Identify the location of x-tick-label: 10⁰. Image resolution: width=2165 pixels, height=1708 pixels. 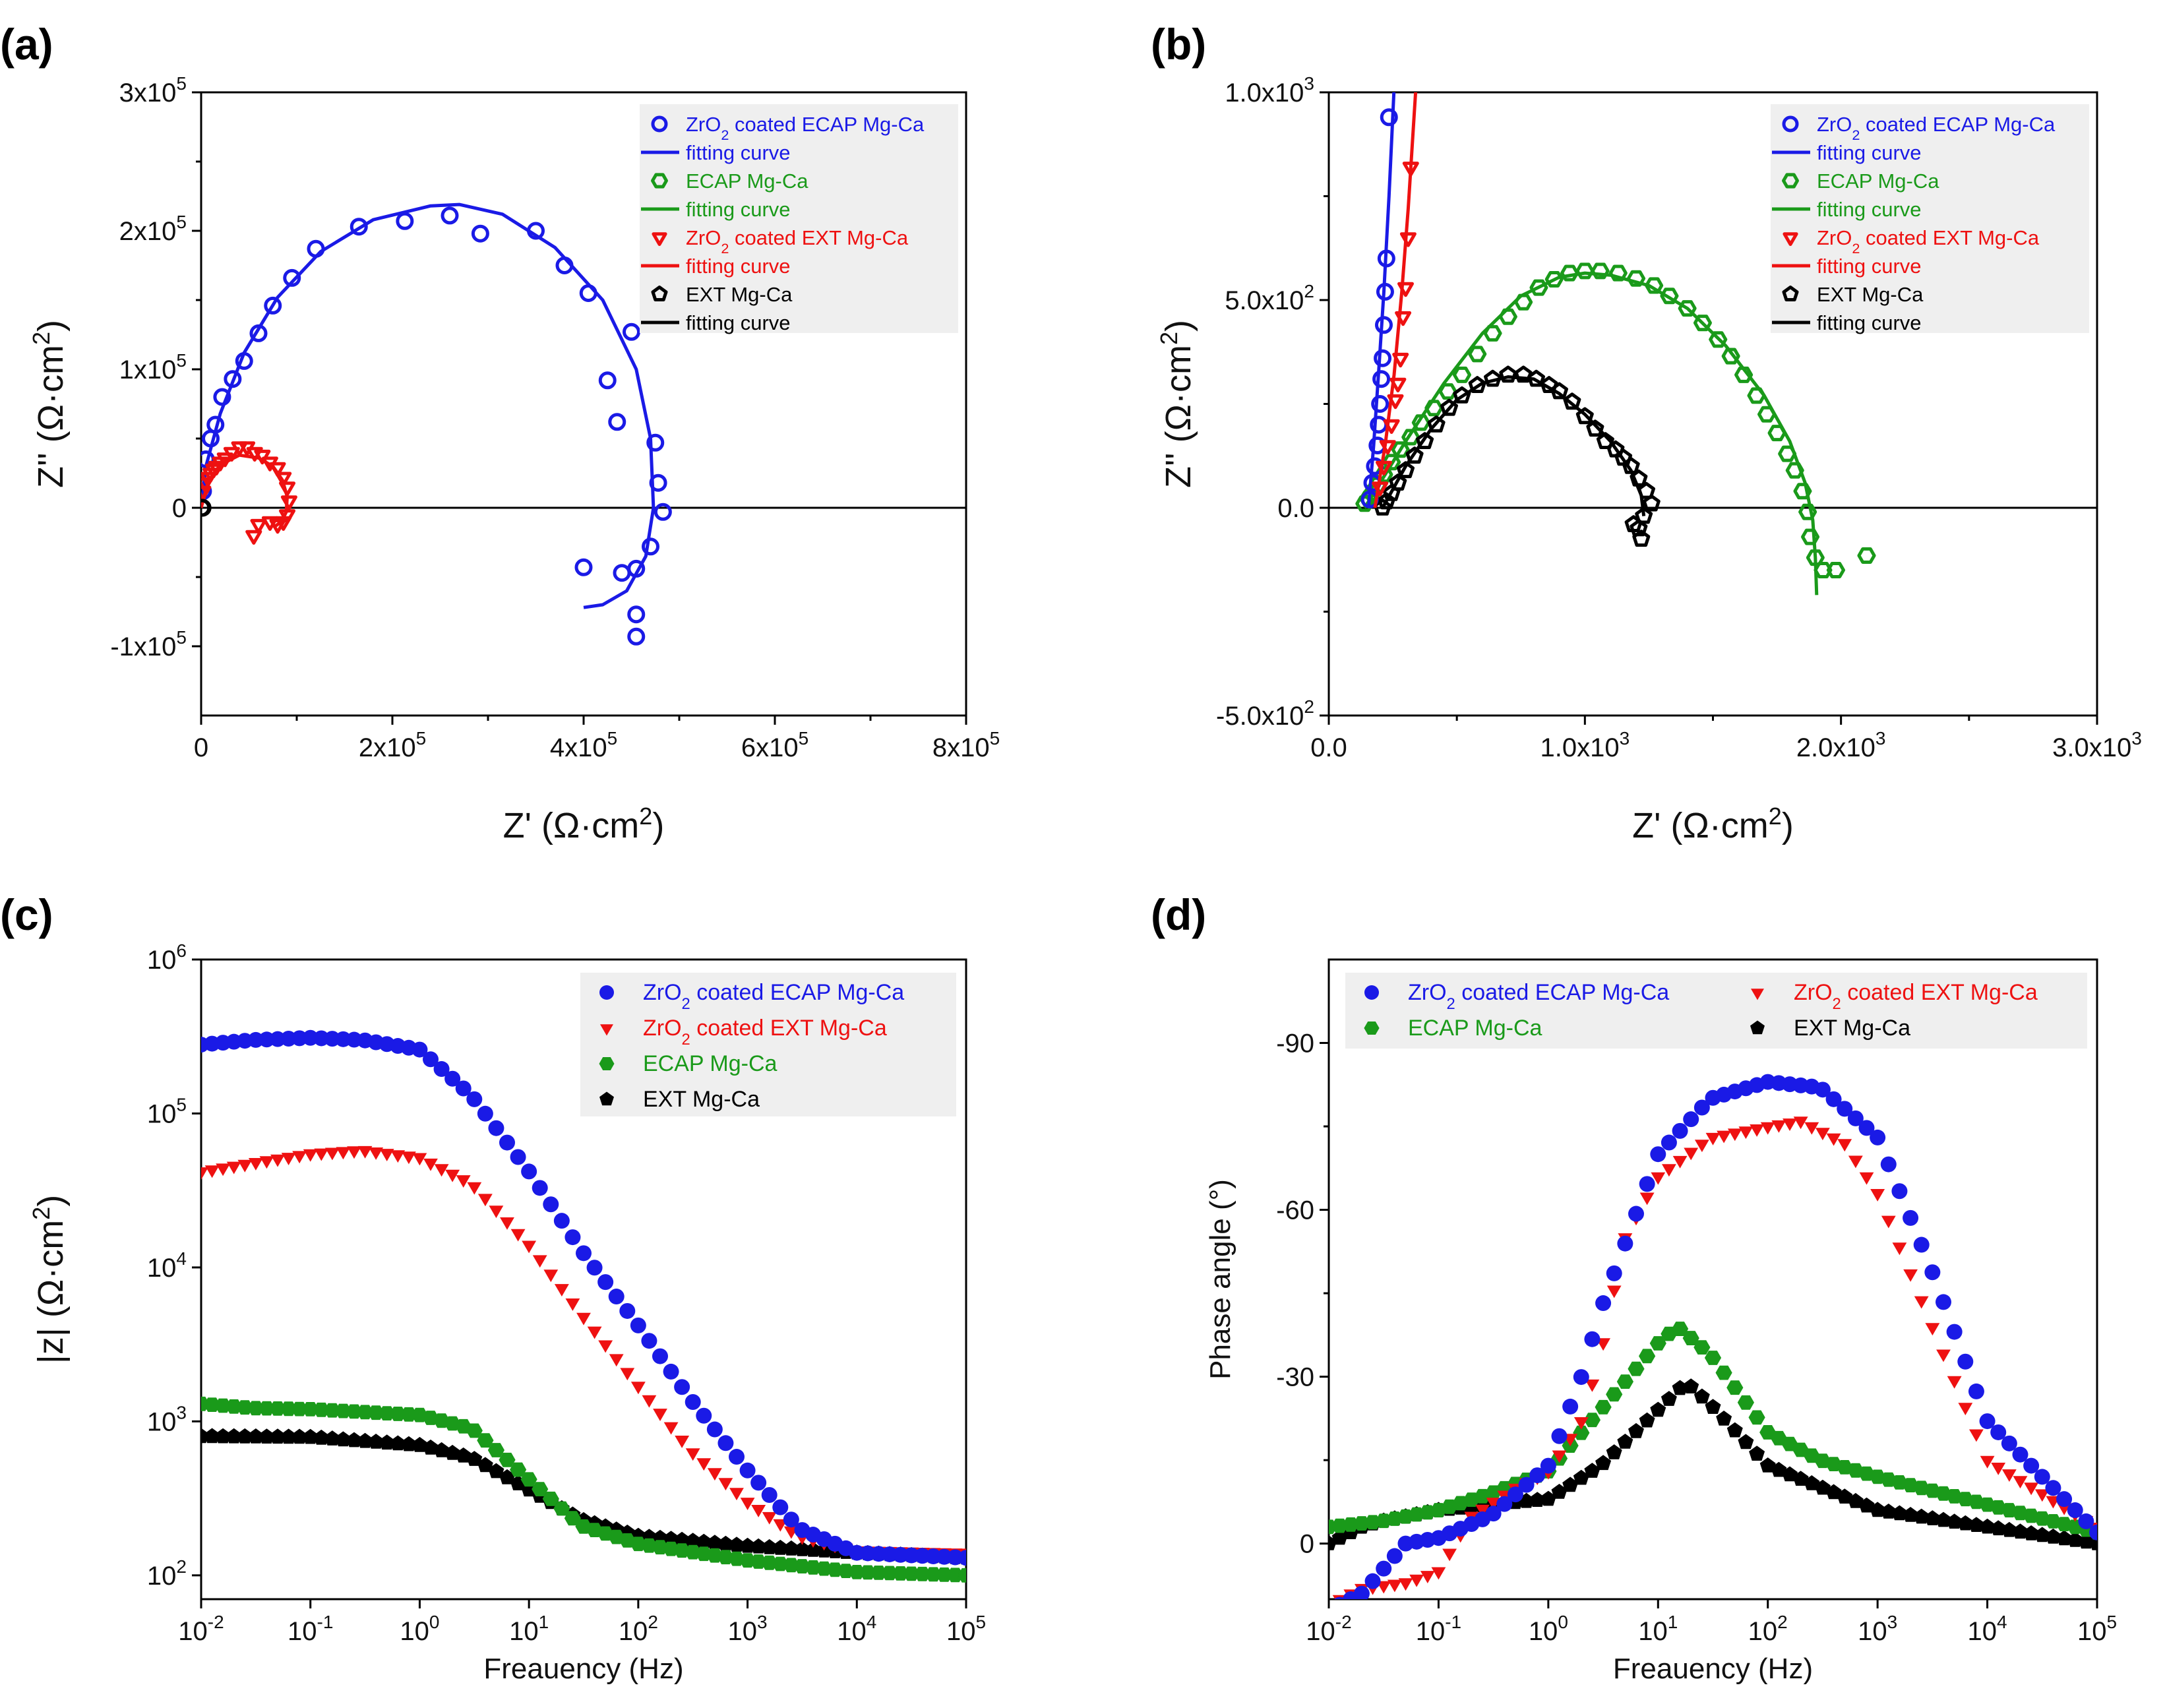
(1548, 1629).